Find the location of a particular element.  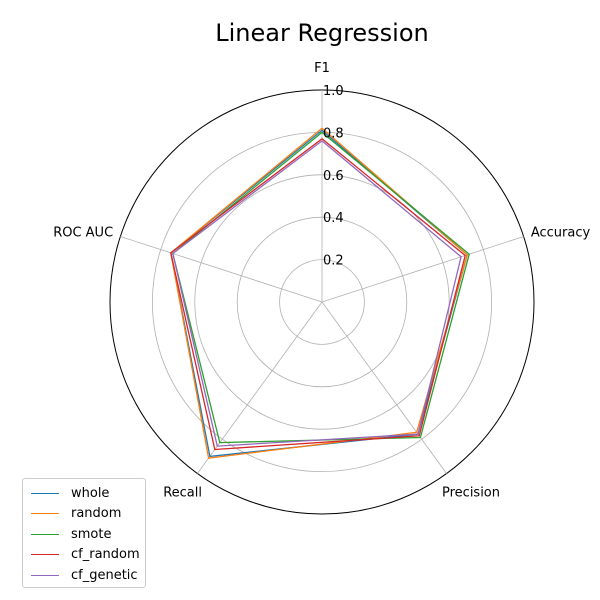

radial-tick-label: 0.6 is located at coordinates (333, 176).